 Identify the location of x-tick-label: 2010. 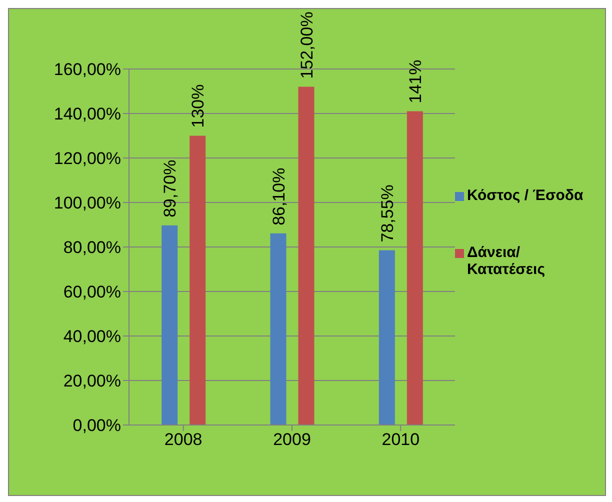
(401, 440).